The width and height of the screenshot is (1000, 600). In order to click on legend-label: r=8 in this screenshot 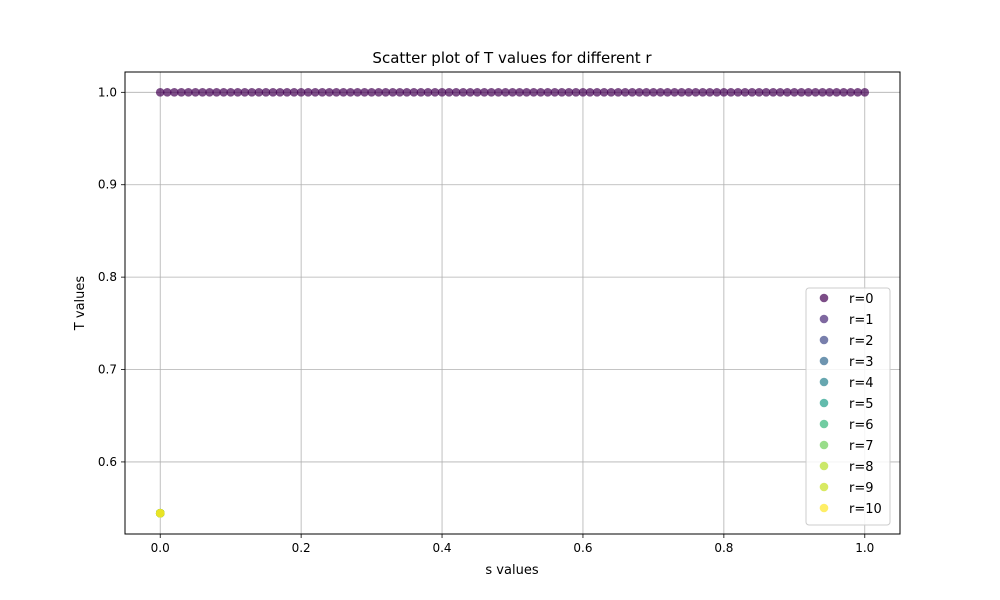, I will do `click(861, 467)`.